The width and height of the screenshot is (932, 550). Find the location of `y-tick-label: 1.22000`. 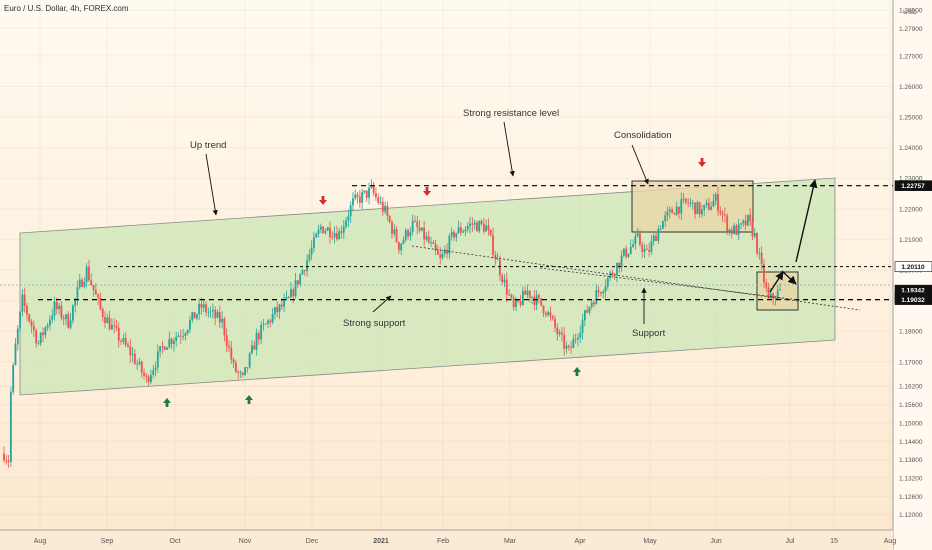

y-tick-label: 1.22000 is located at coordinates (911, 209).